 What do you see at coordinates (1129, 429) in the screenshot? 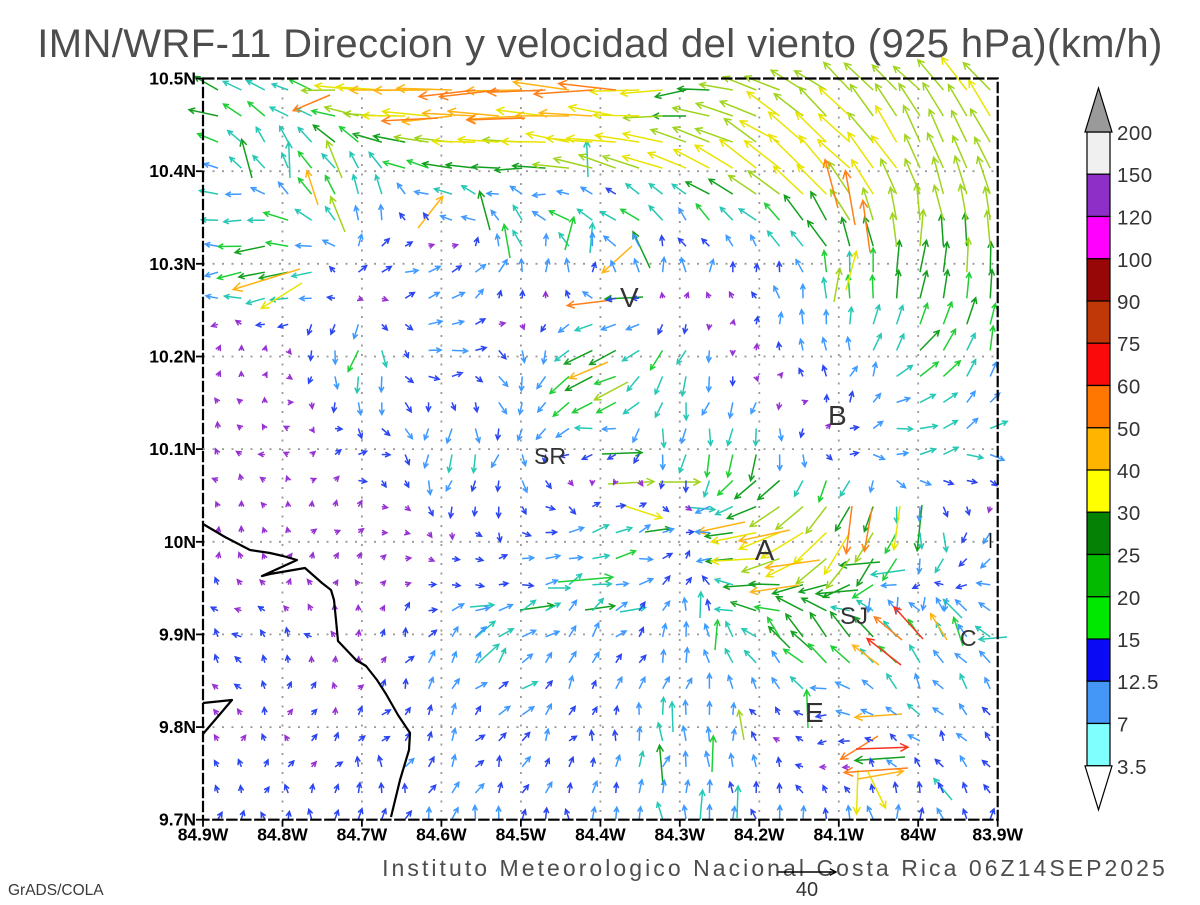
I see `svg-text: 50` at bounding box center [1129, 429].